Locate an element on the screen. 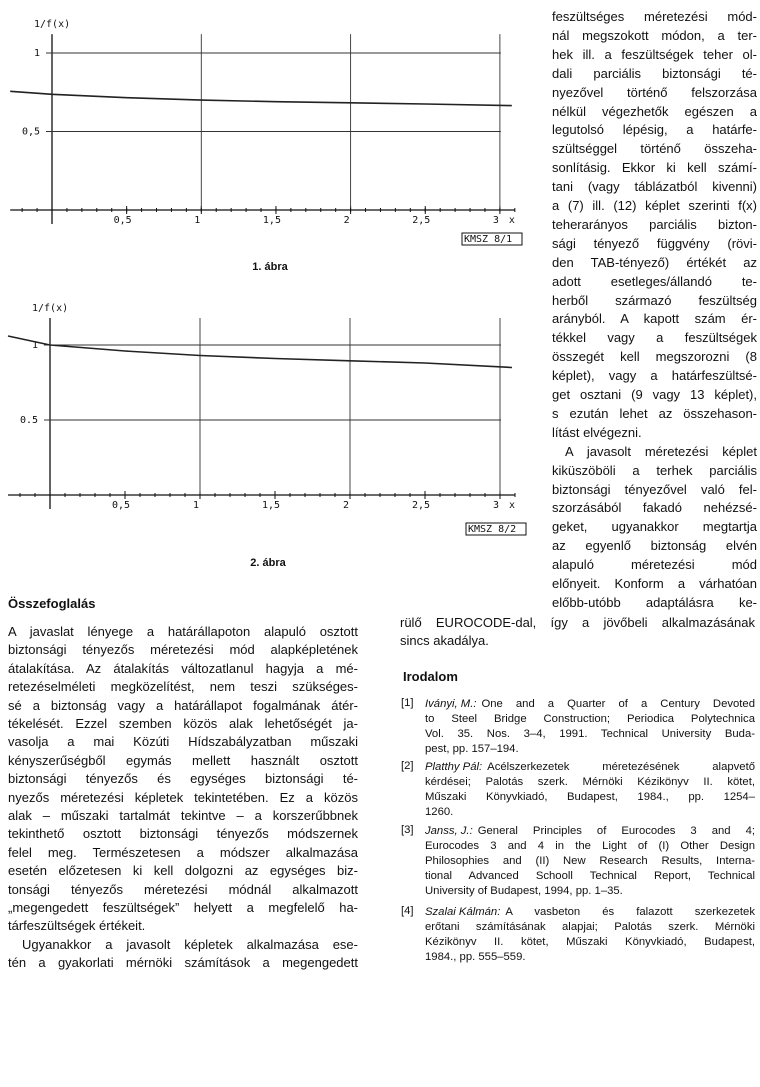 The width and height of the screenshot is (760, 1087). text-line: A javasolt méretezési képlet is located at coordinates (661, 451).